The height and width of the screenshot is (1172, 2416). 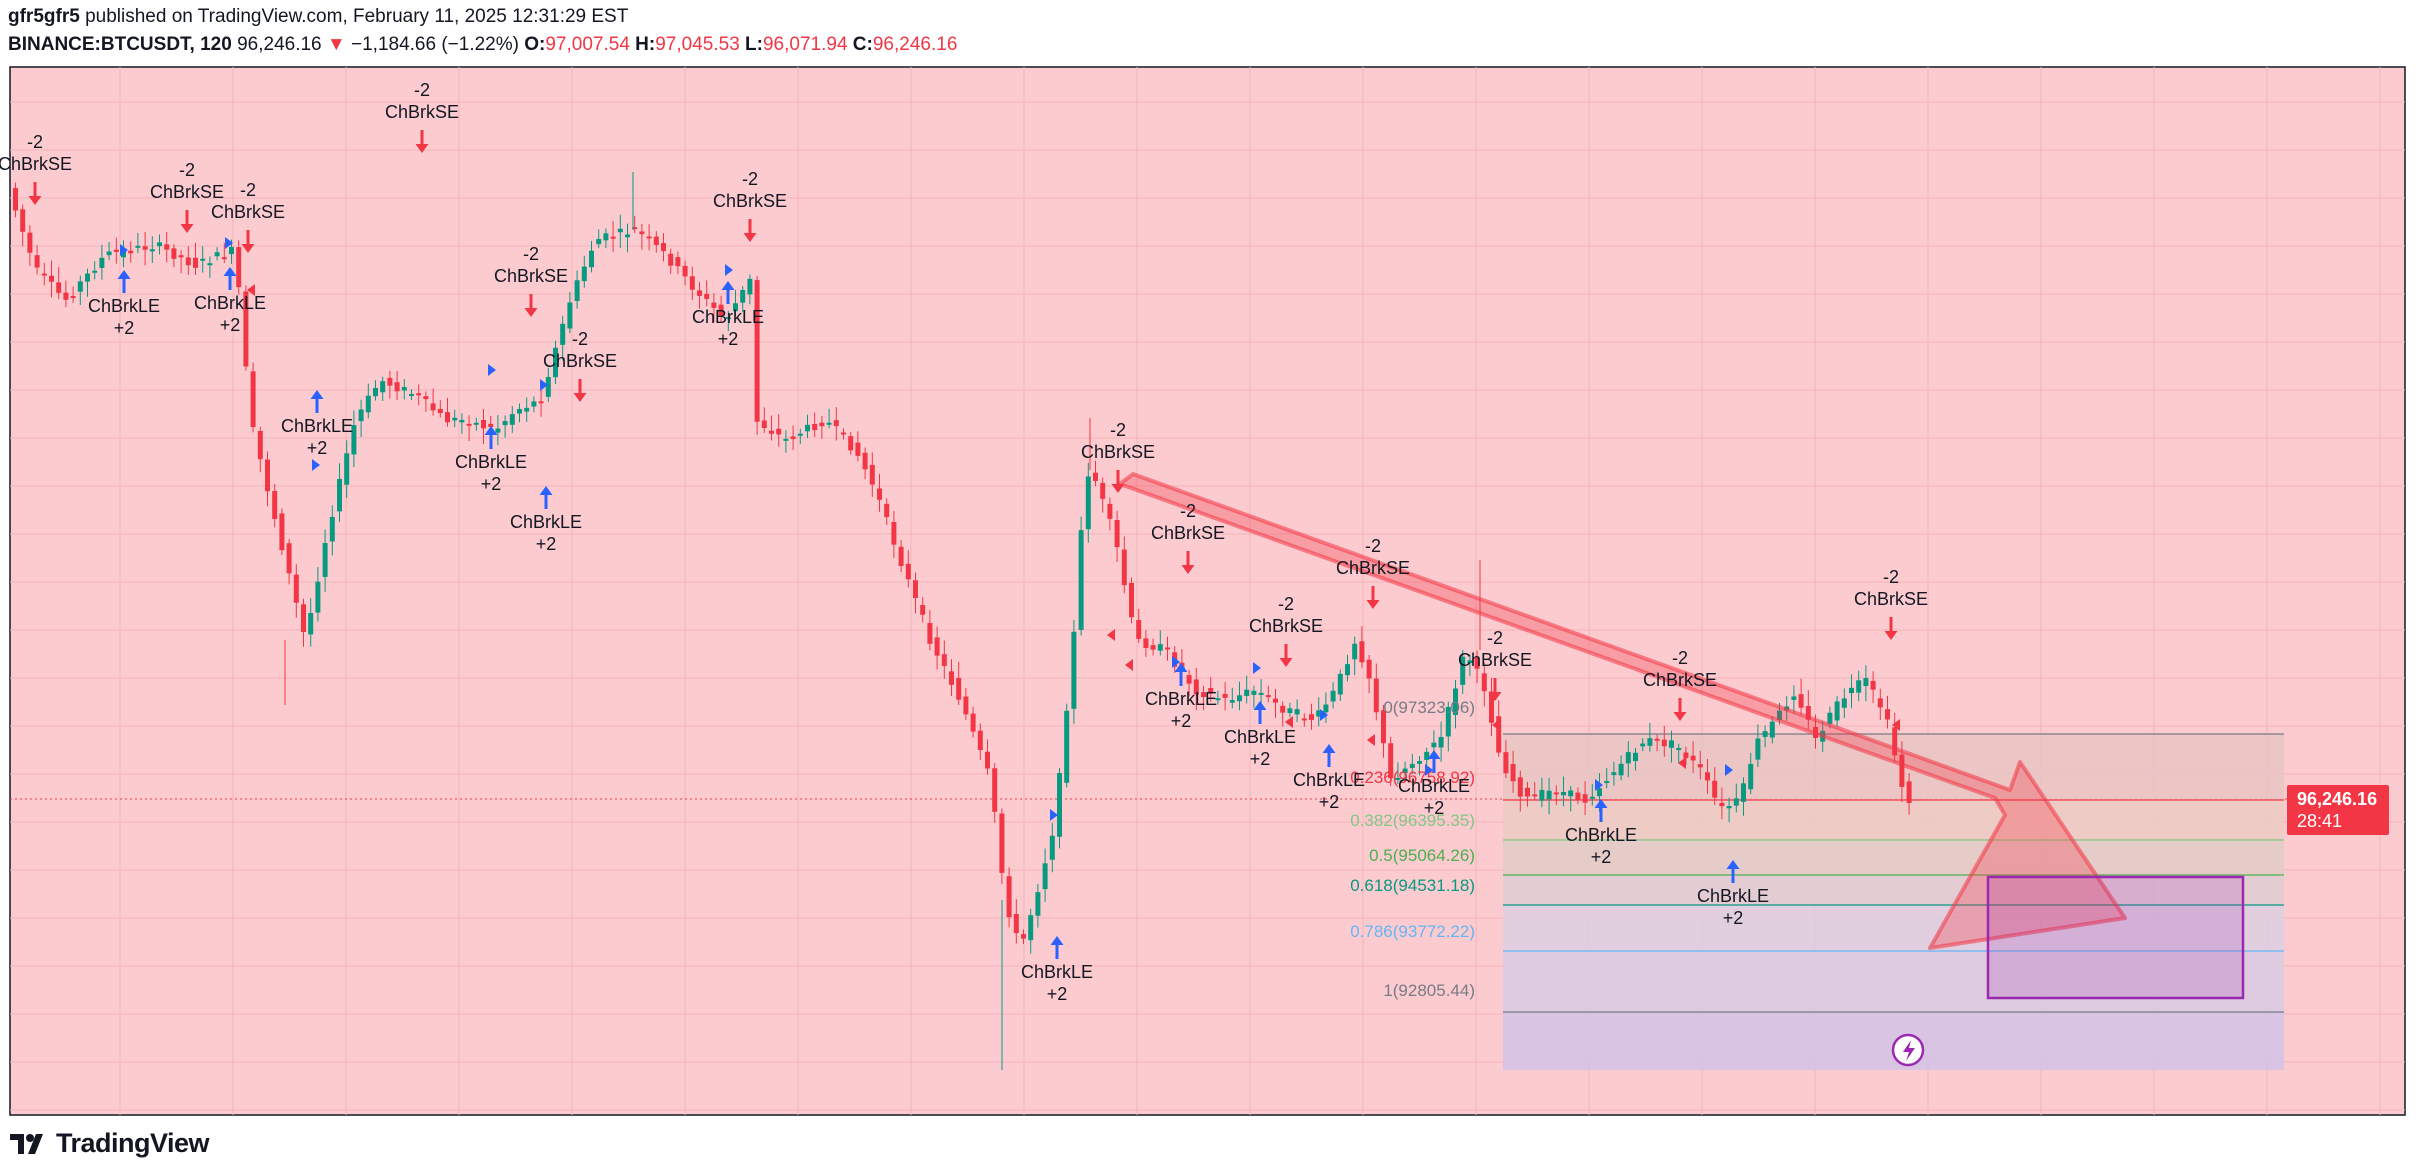 I want to click on symbol-label: BINANCE:BTCUSDT, 120, so click(x=120, y=44).